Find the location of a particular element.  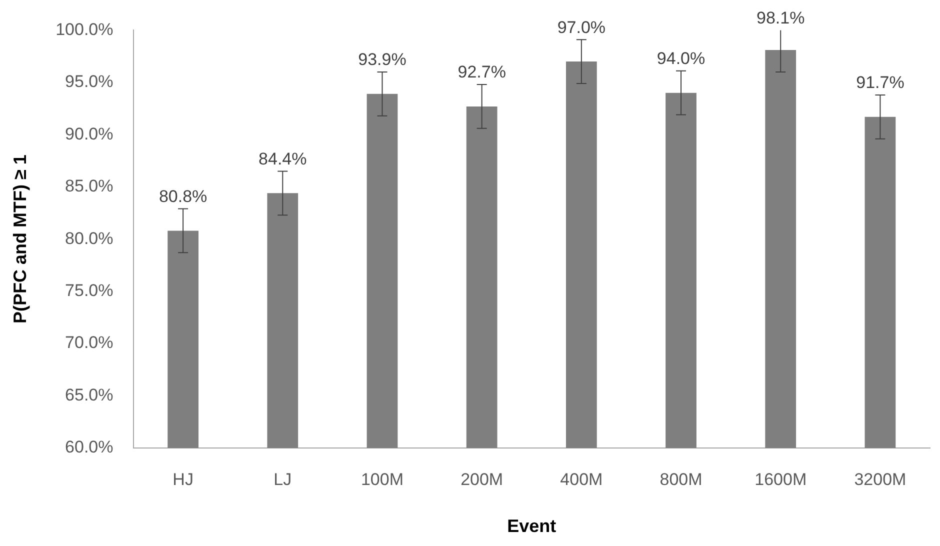

y-tick-label: 60.0% is located at coordinates (89, 447).